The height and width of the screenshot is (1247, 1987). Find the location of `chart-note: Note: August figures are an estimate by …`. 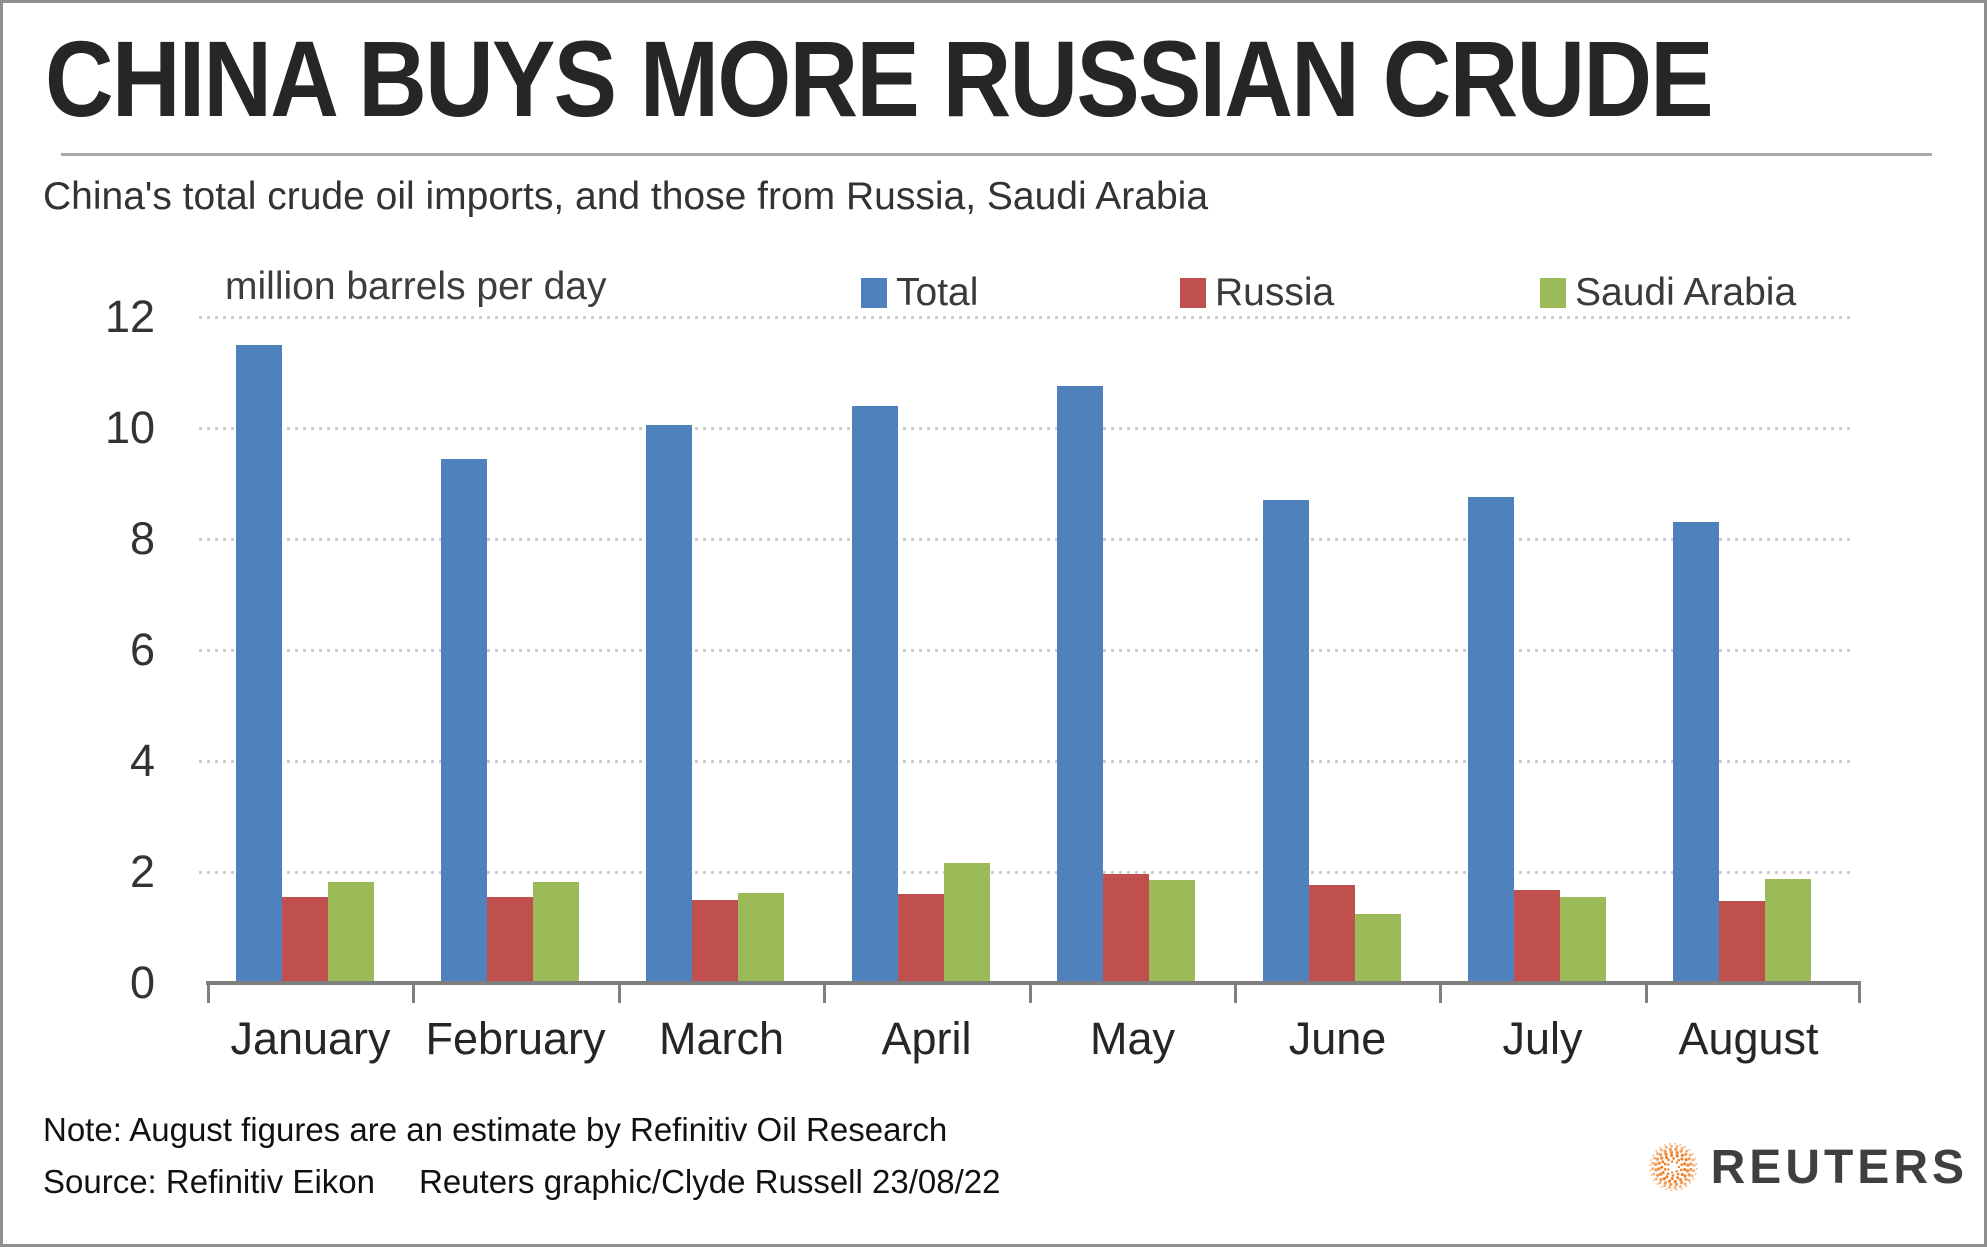

chart-note: Note: August figures are an estimate by … is located at coordinates (495, 1129).